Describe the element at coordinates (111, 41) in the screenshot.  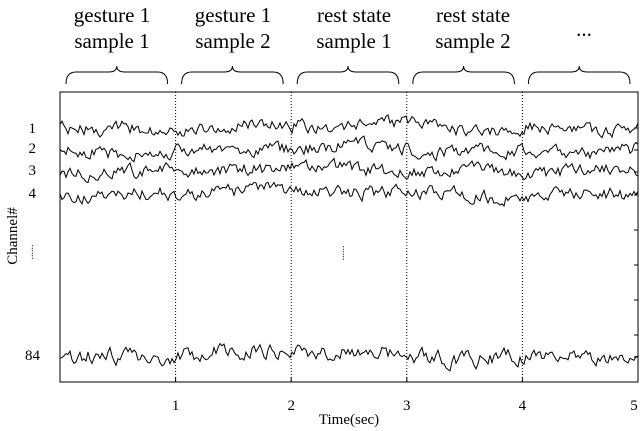
I see `segment-1-label-line2: sample 1` at that location.